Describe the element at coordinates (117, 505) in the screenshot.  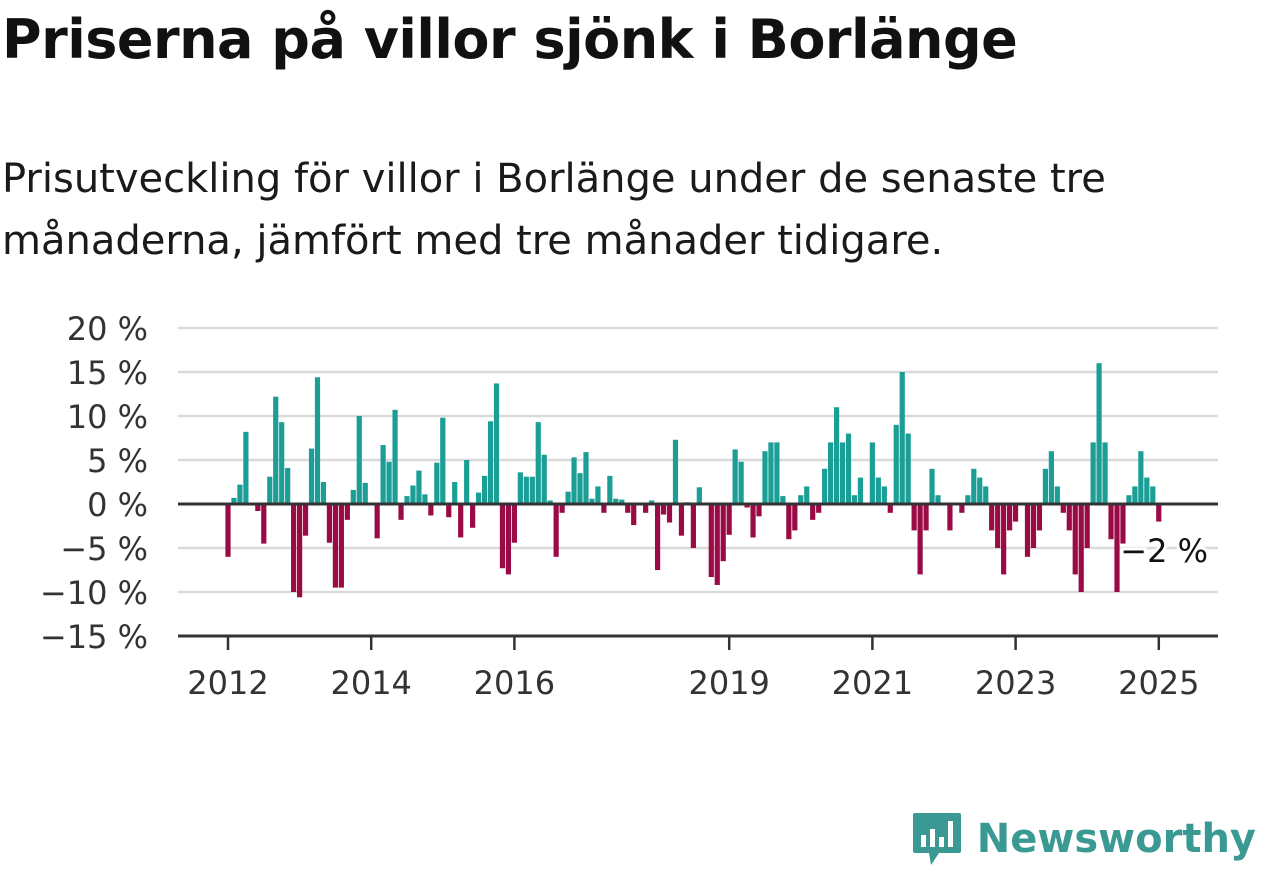
I see `y-tick-label: 0 %` at that location.